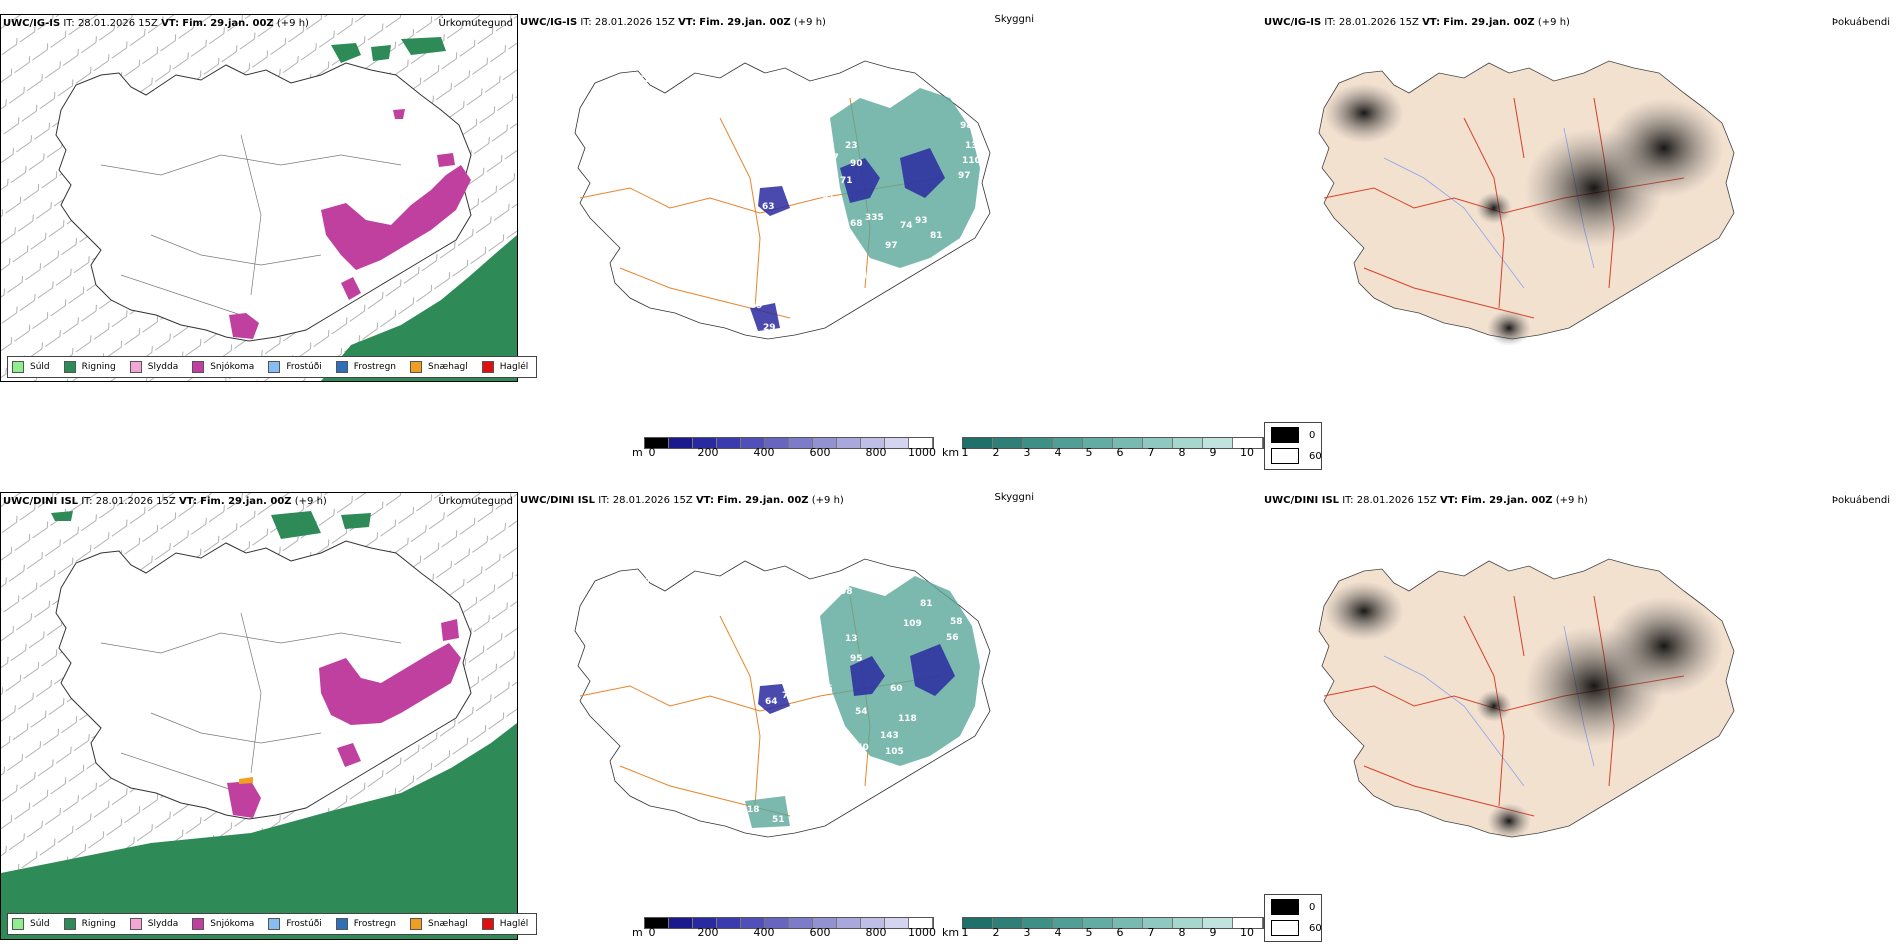 The image size is (1900, 950). I want to click on fog-shading, so click(1664, 148).